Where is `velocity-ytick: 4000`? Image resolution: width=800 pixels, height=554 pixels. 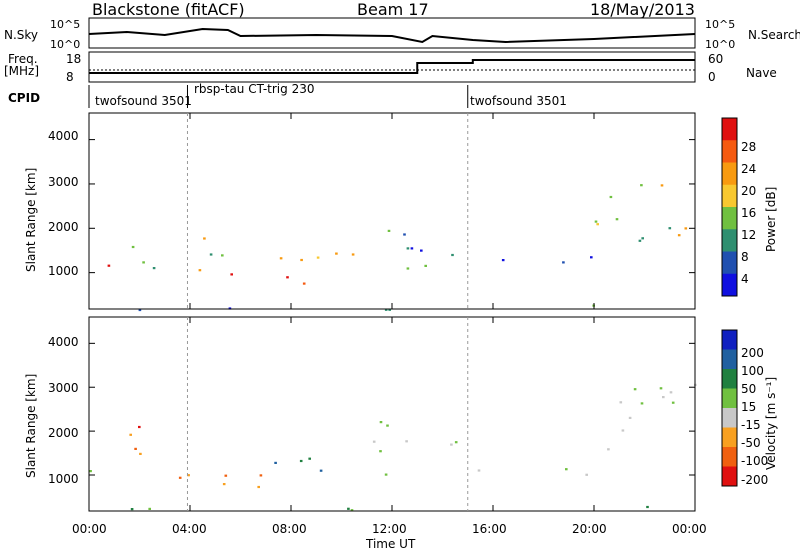
velocity-ytick: 4000 is located at coordinates (63, 342).